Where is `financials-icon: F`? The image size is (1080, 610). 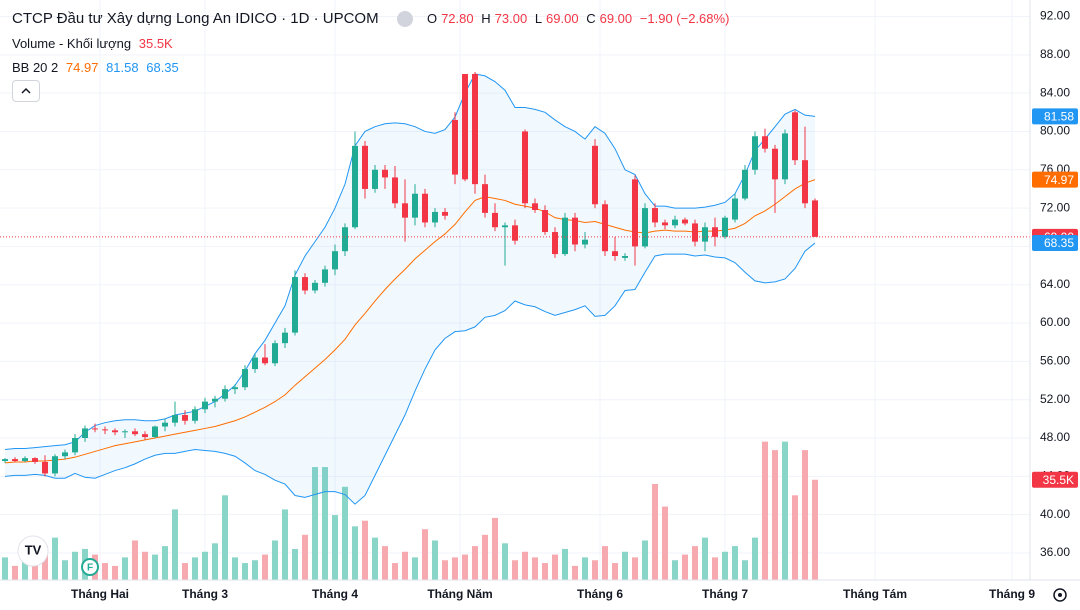 financials-icon: F is located at coordinates (90, 567).